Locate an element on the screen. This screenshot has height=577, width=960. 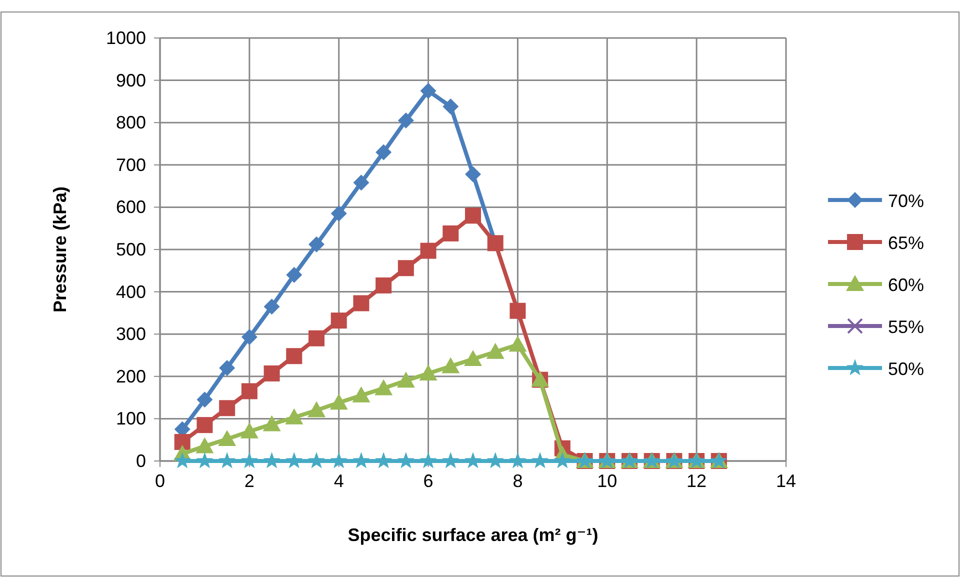
y-axis-title: Pressure (kPa) is located at coordinates (60, 249).